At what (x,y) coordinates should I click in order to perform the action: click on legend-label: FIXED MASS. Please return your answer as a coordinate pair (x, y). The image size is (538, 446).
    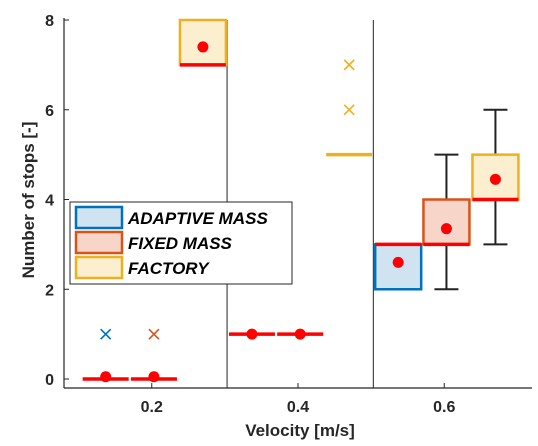
    Looking at the image, I should click on (180, 243).